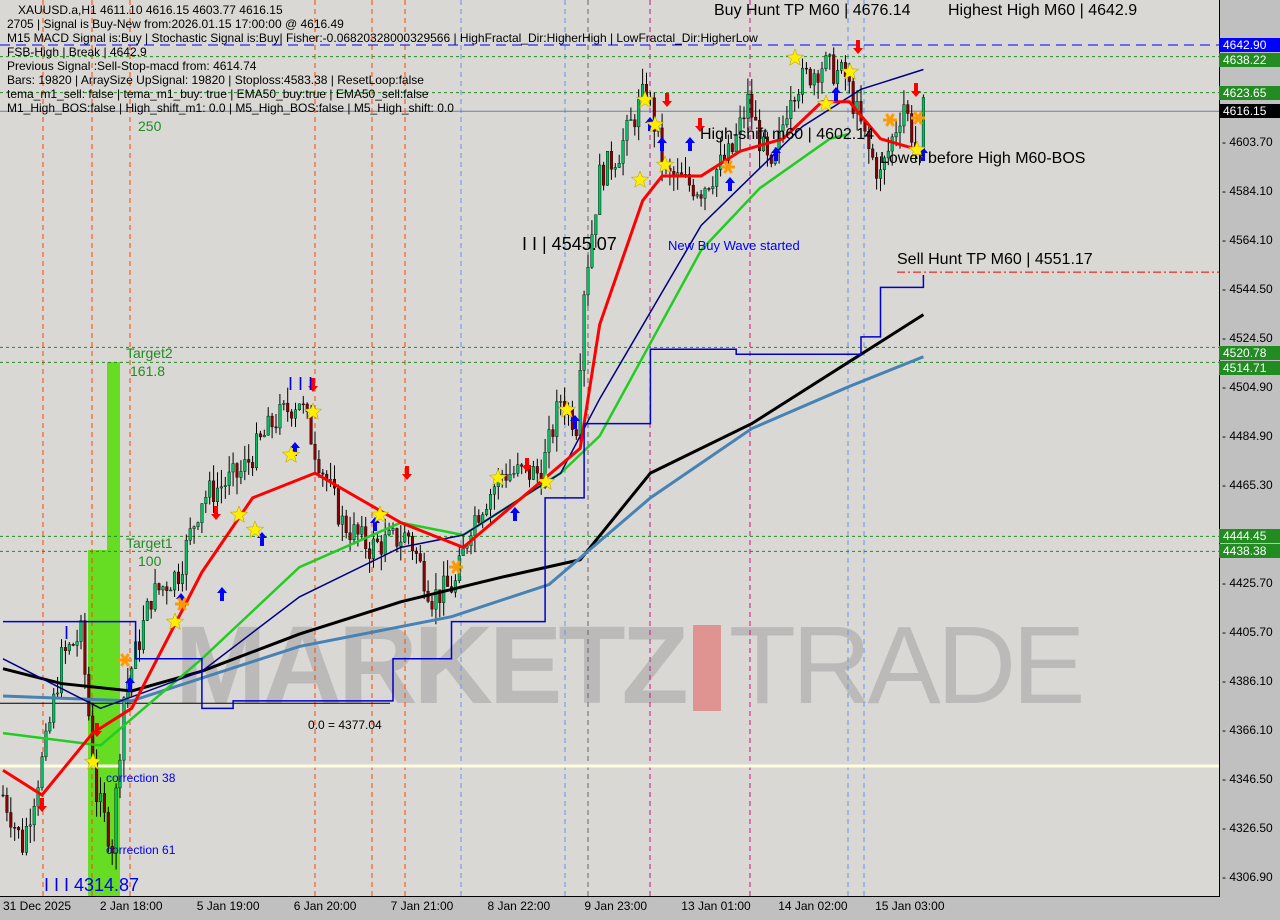 This screenshot has height=920, width=1280. What do you see at coordinates (1249, 551) in the screenshot?
I see `price-tag: 4438.38` at bounding box center [1249, 551].